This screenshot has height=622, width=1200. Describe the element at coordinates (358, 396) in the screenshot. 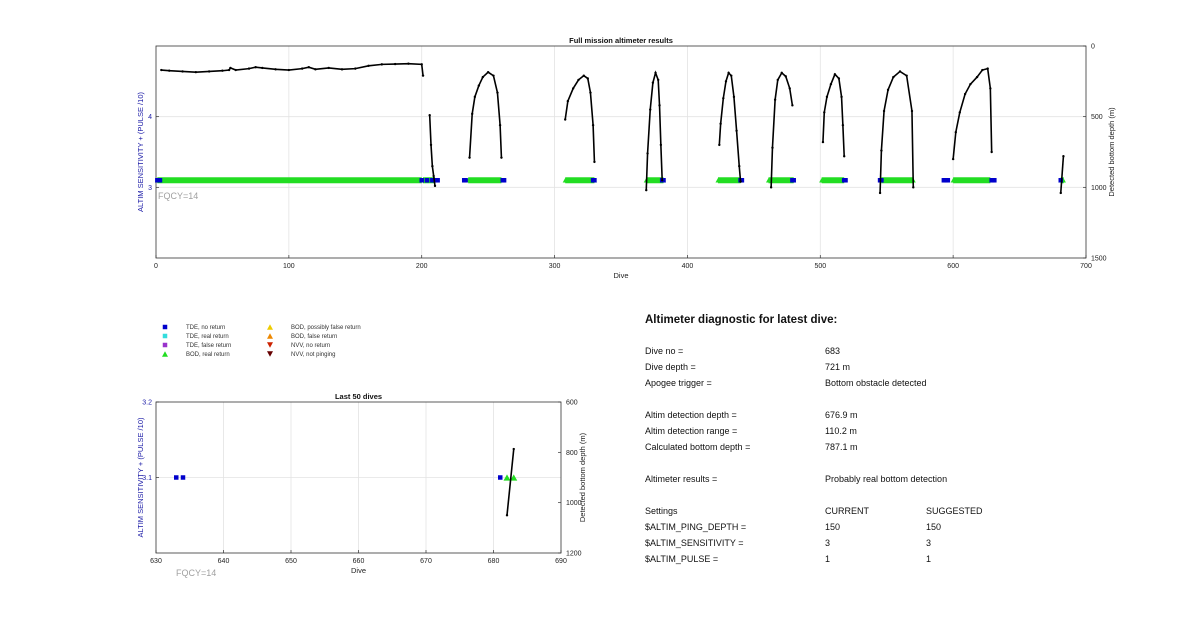

I see `chart-title: Last 50 dives` at that location.